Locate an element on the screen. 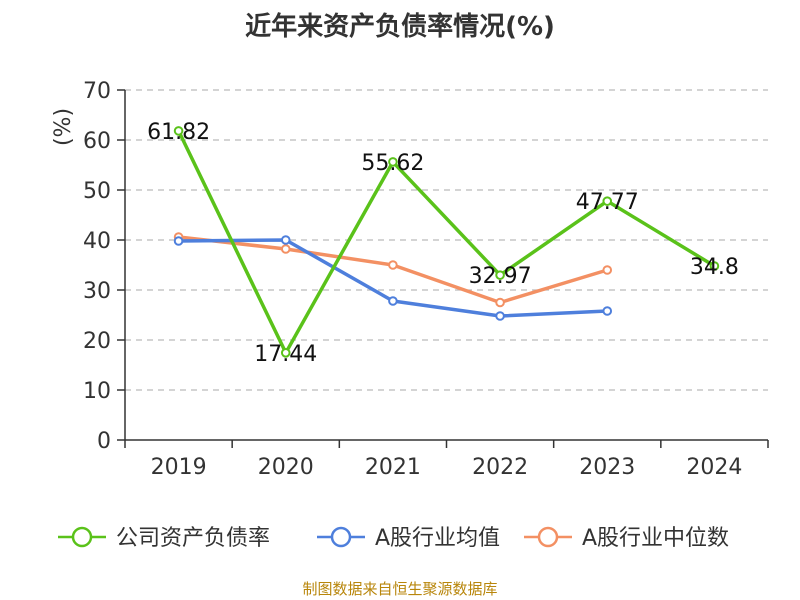  data-label-2023: 47.77 is located at coordinates (607, 202).